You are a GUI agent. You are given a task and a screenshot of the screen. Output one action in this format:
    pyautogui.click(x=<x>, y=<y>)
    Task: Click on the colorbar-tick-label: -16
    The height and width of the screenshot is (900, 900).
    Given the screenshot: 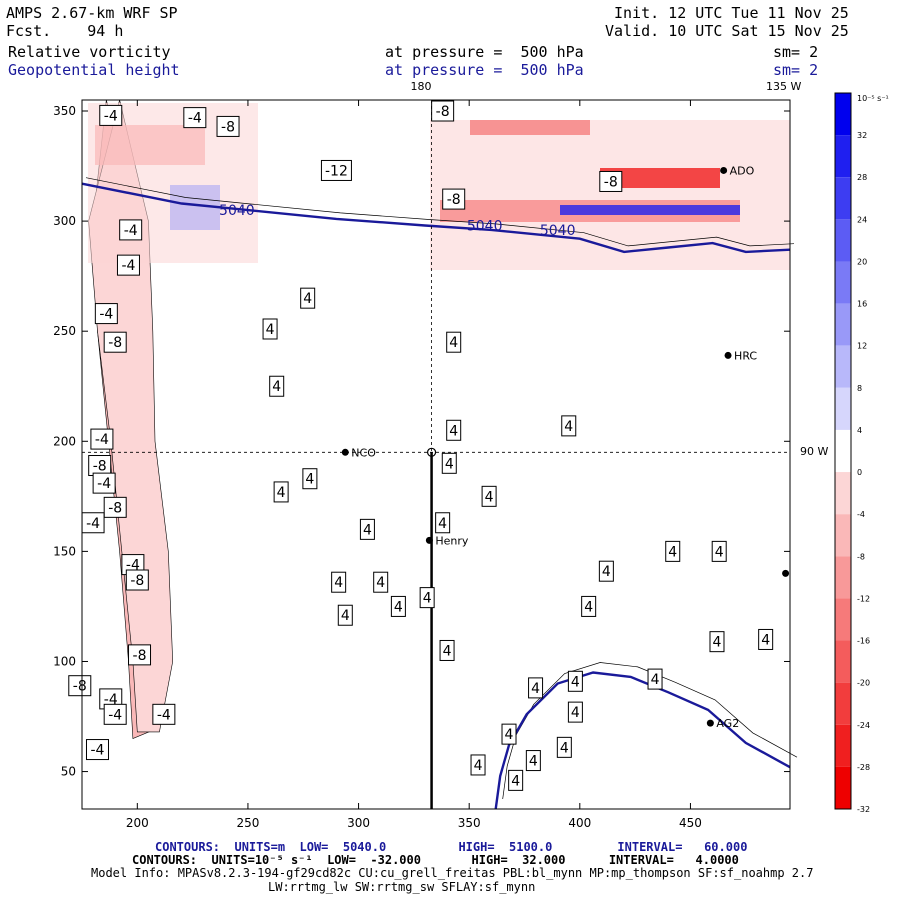 What is the action you would take?
    pyautogui.click(x=863, y=641)
    